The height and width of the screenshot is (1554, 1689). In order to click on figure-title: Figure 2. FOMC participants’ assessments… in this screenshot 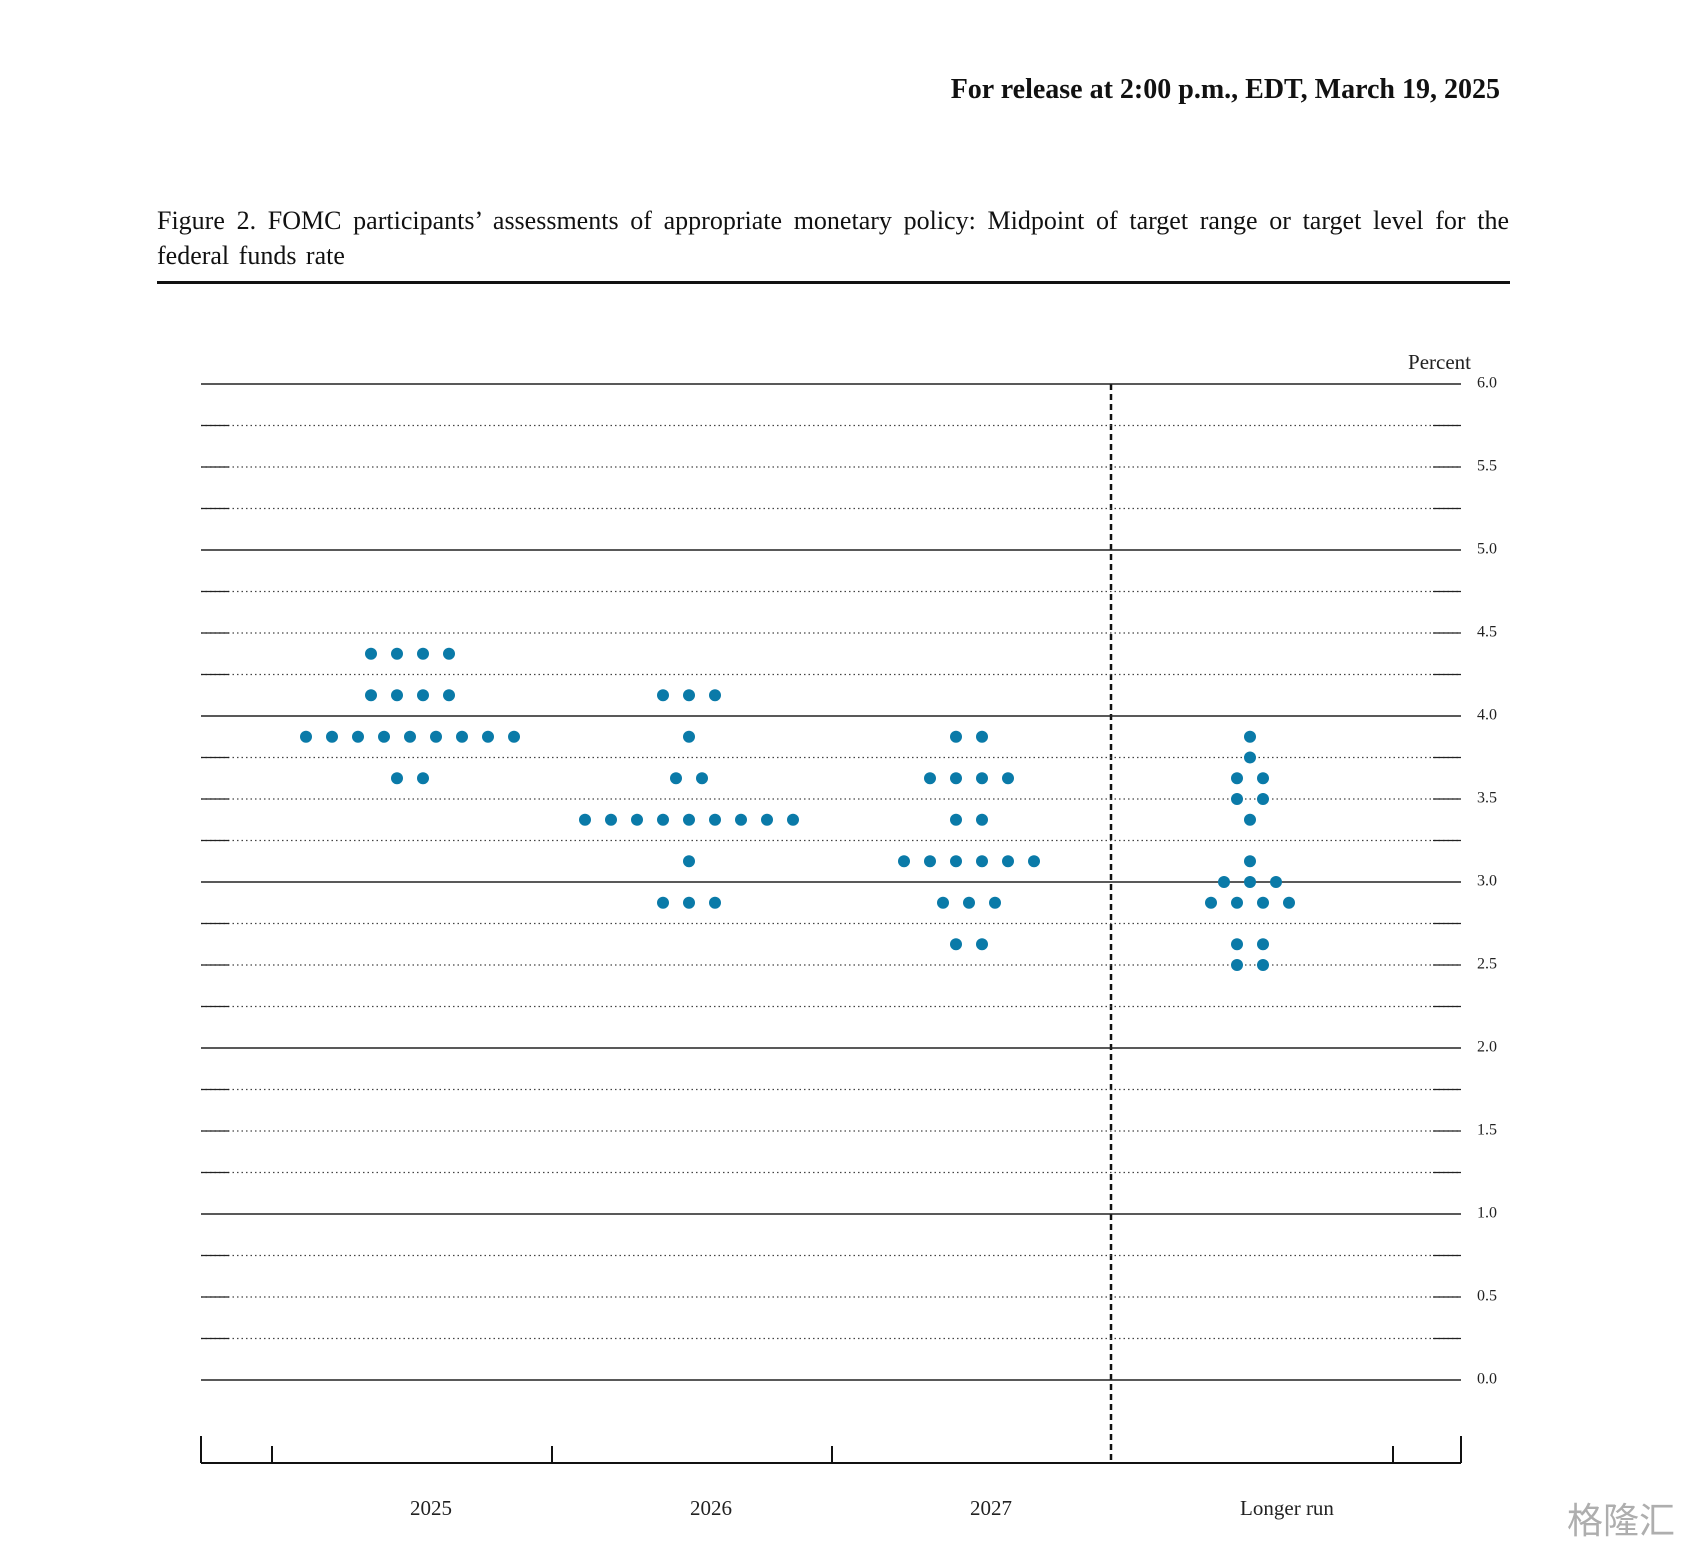, I will do `click(833, 238)`.